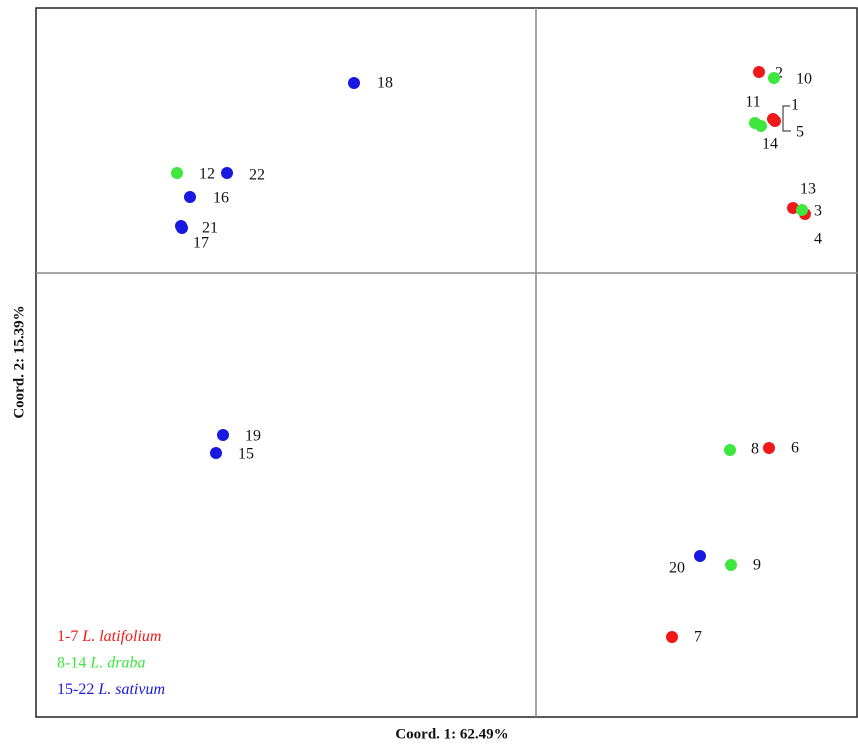 This screenshot has width=858, height=745. What do you see at coordinates (752, 102) in the screenshot?
I see `point-label: 11` at bounding box center [752, 102].